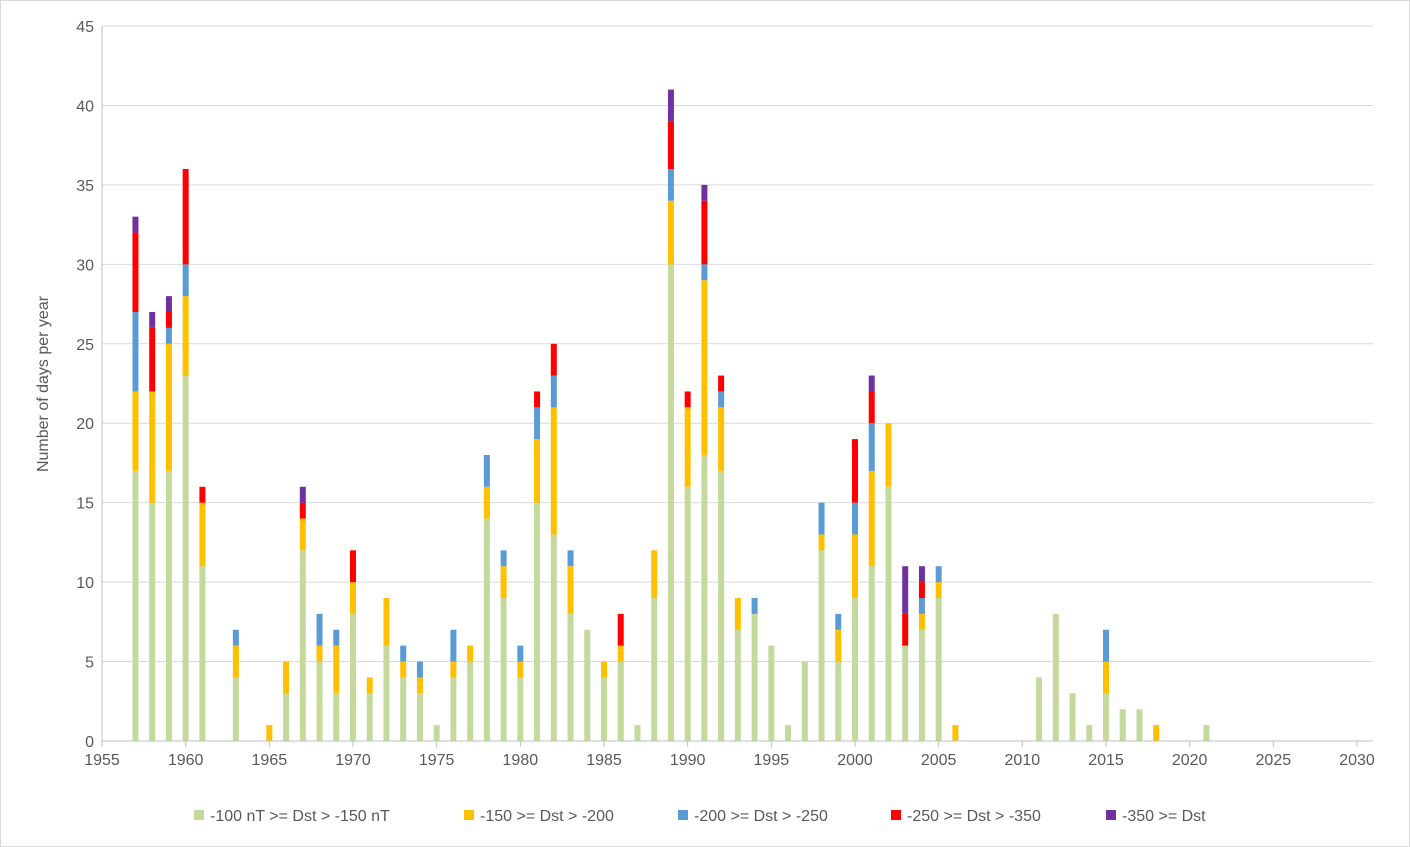 This screenshot has height=847, width=1410. Describe the element at coordinates (604, 760) in the screenshot. I see `x-tick-label: 1985` at that location.